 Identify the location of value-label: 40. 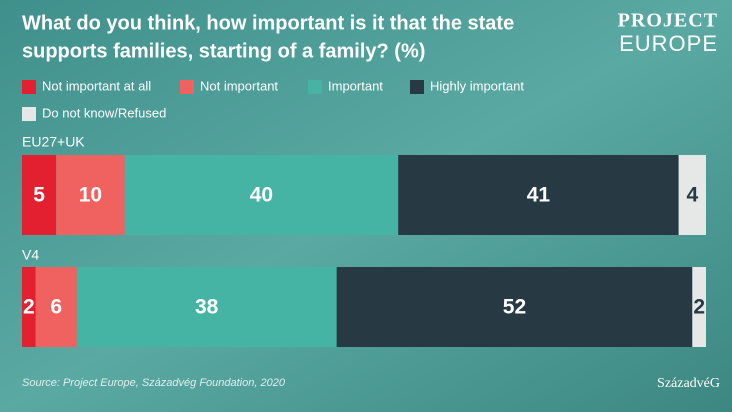
(261, 195).